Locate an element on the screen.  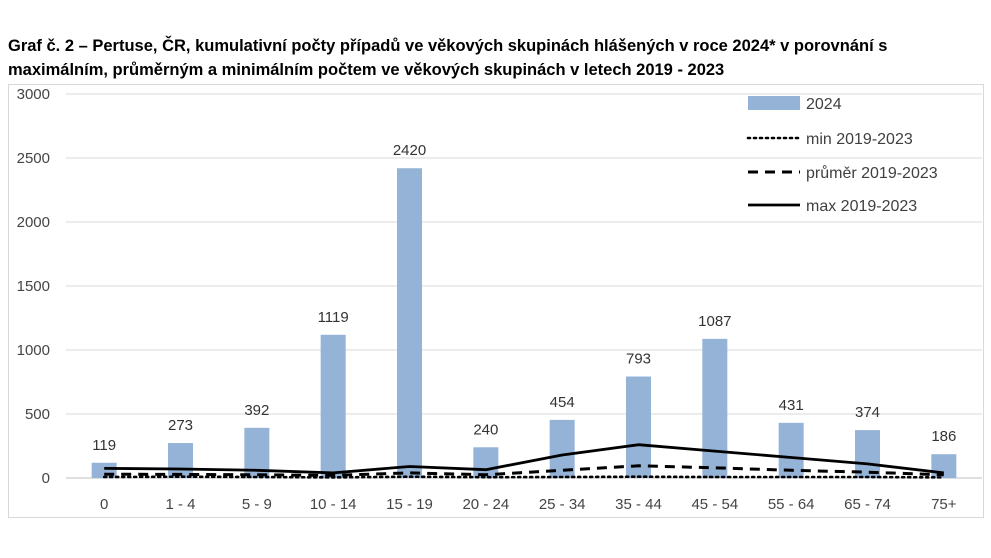
x-tick-label: 45 - 54 is located at coordinates (714, 504).